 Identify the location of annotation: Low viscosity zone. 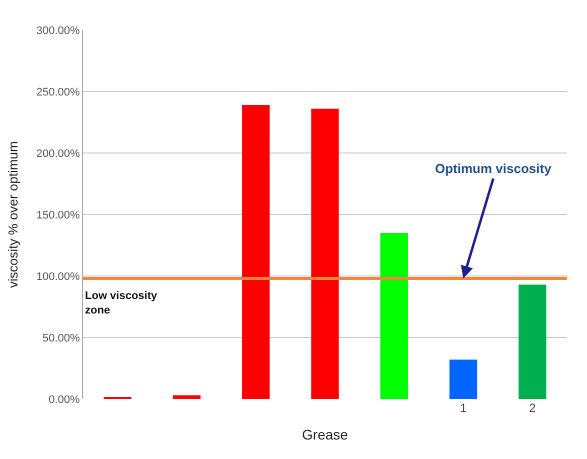
(121, 303).